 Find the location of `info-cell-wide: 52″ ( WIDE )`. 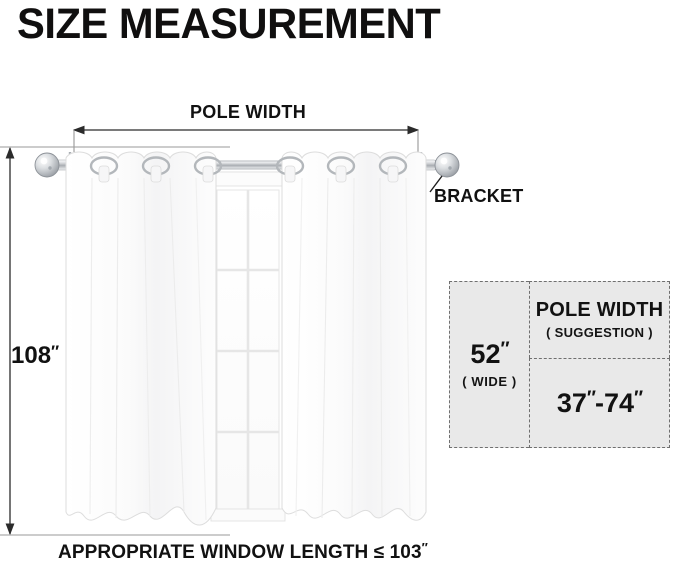

info-cell-wide: 52″ ( WIDE ) is located at coordinates (489, 364).